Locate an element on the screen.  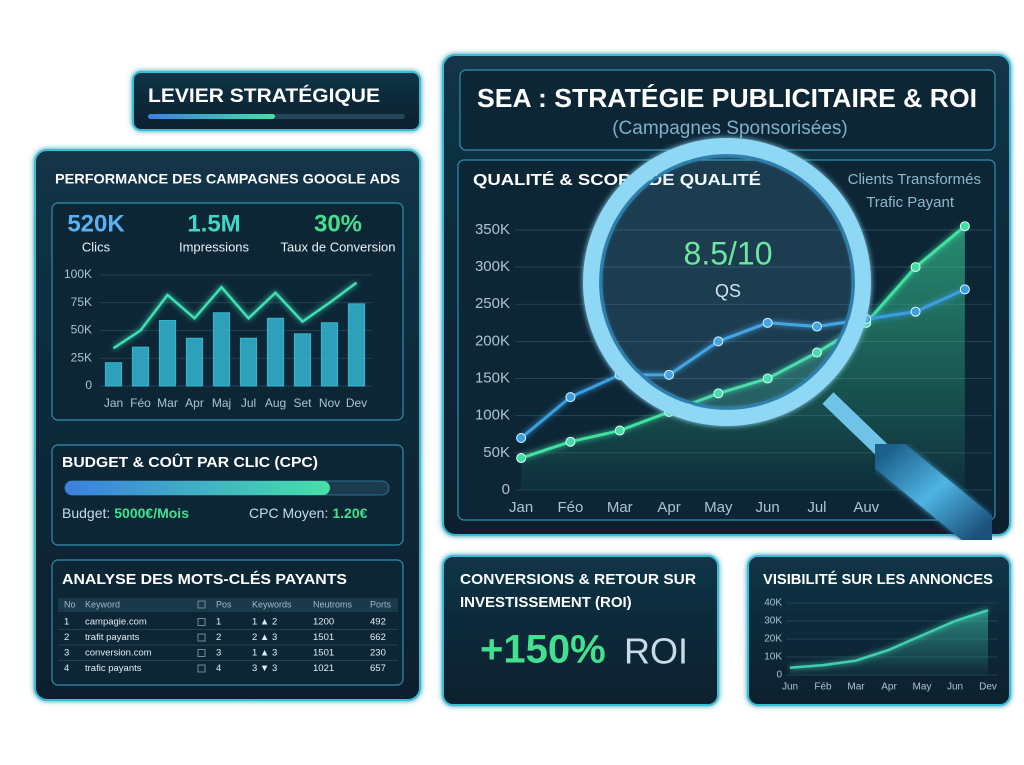
page-subtitle: (Campagnes Sponsorisées) is located at coordinates (730, 128).